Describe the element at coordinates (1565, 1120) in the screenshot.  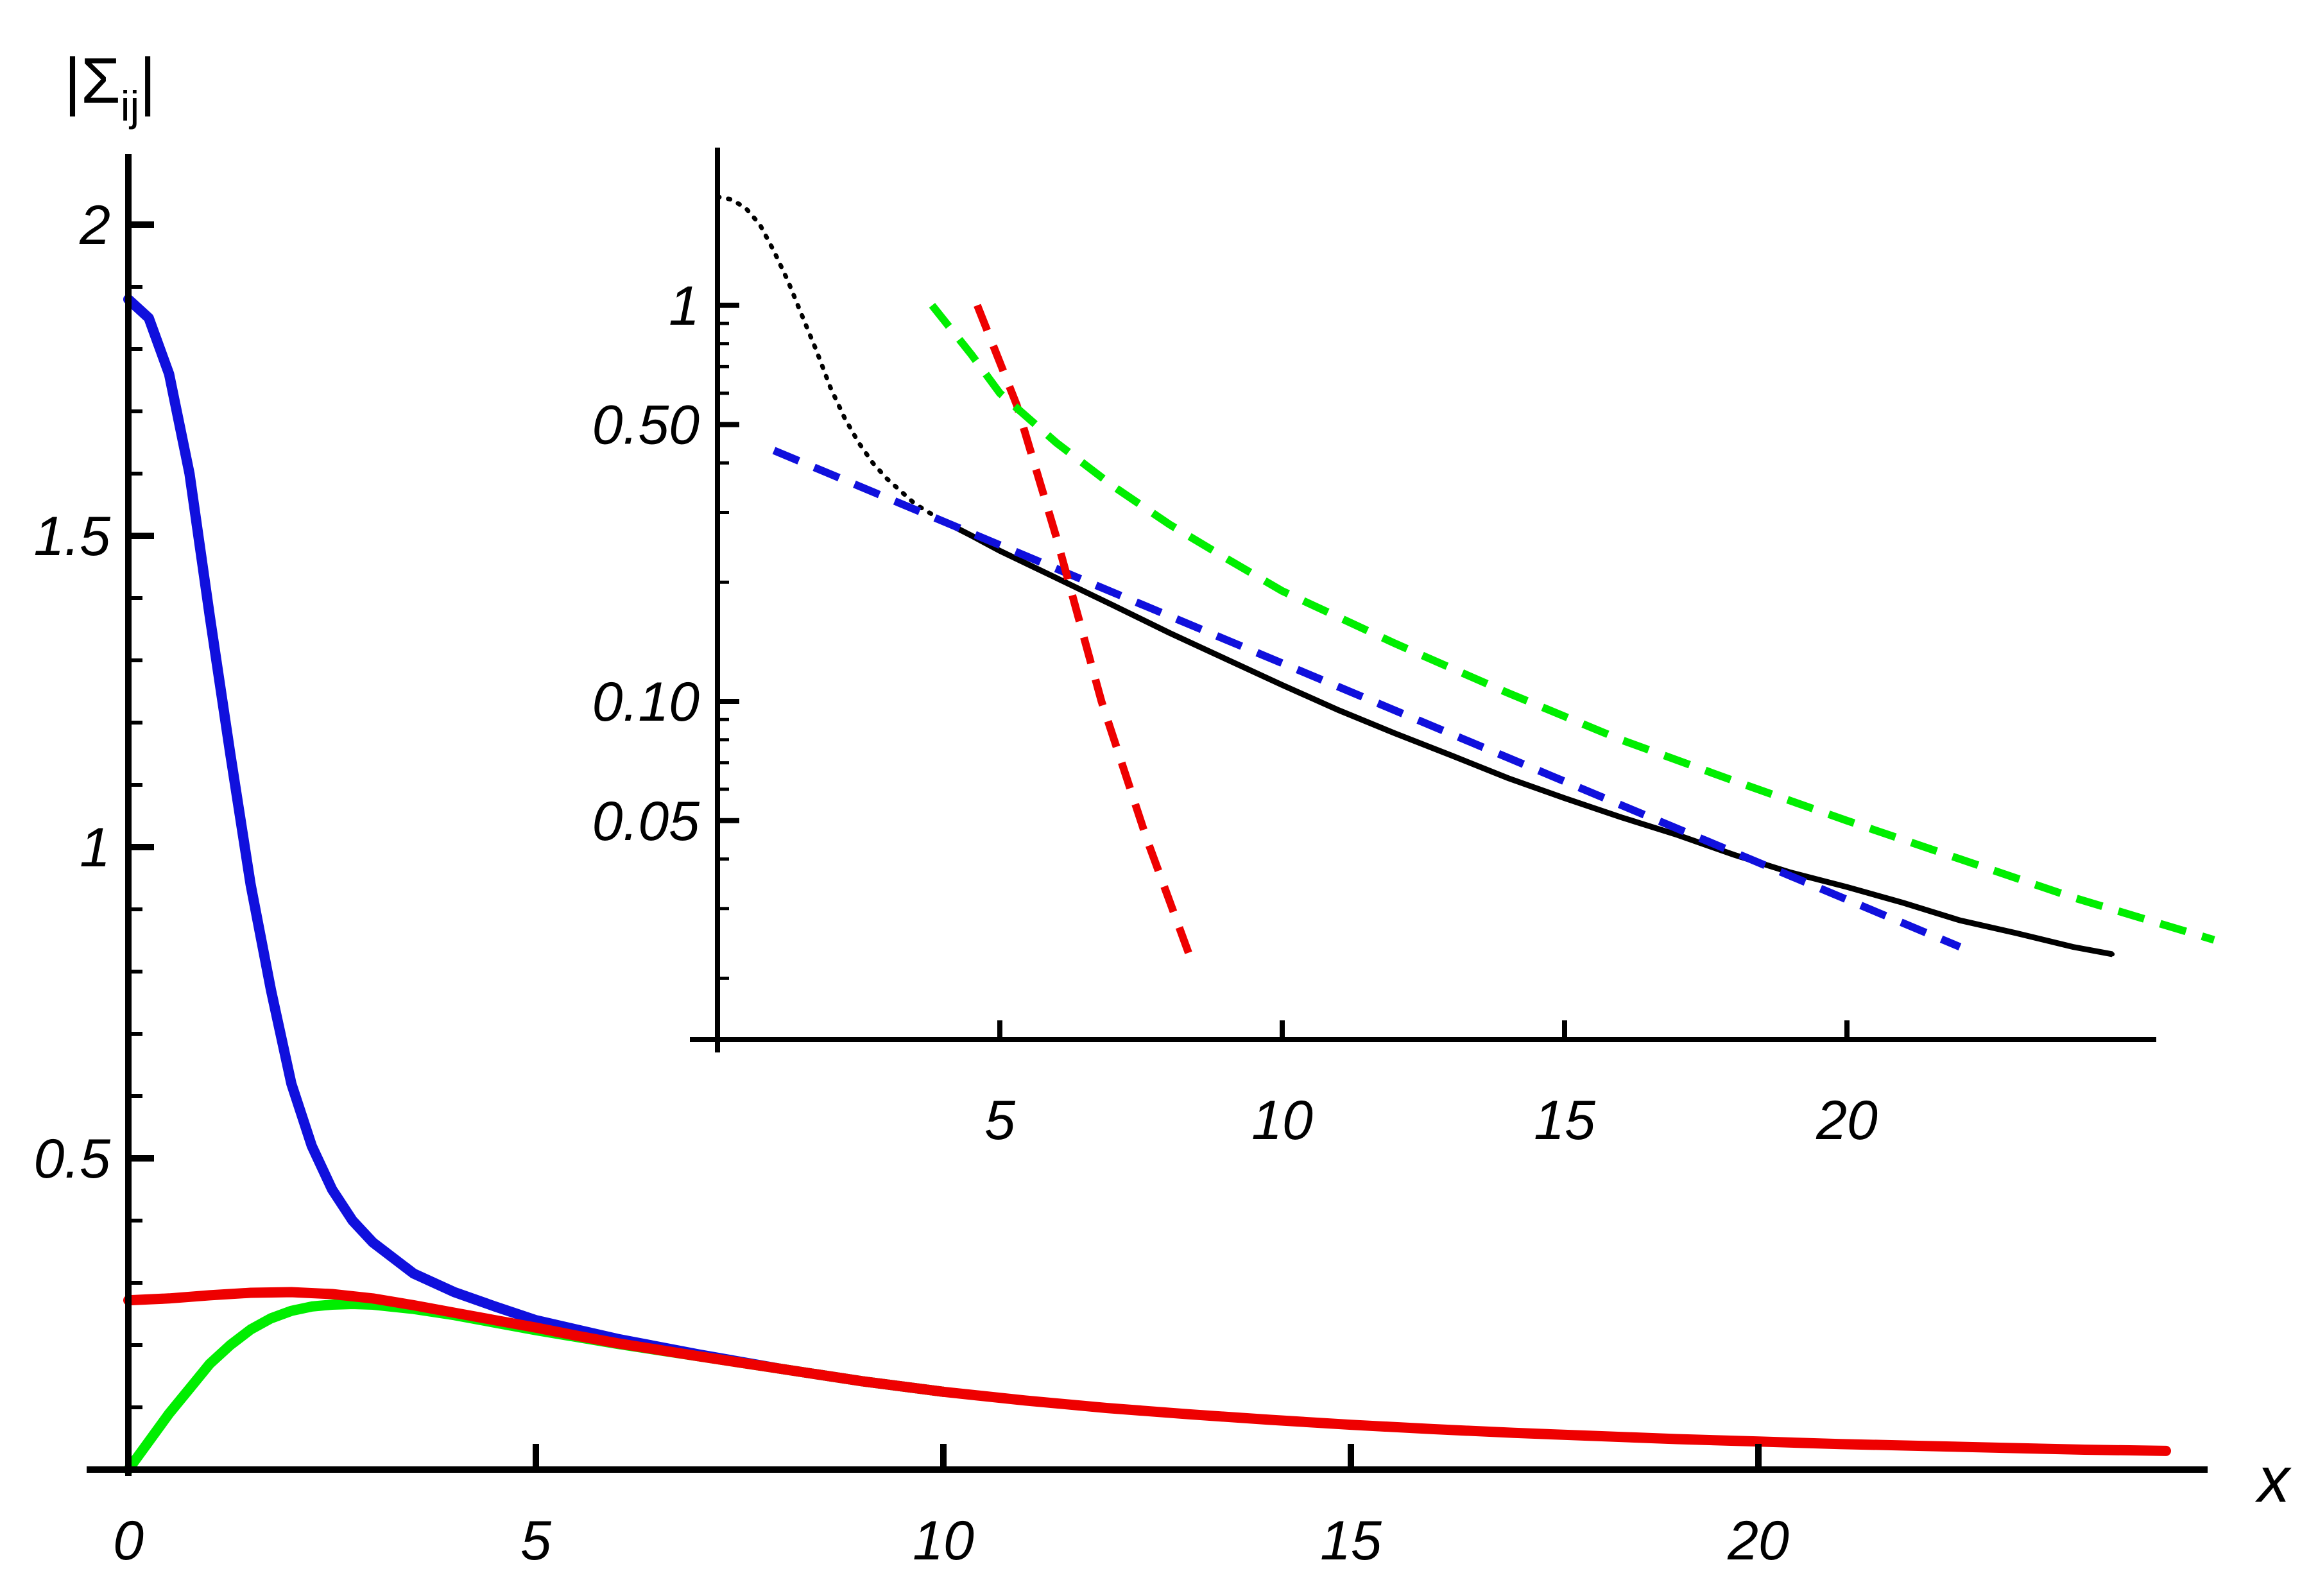
I see `inset-x-tick-label: 15` at that location.